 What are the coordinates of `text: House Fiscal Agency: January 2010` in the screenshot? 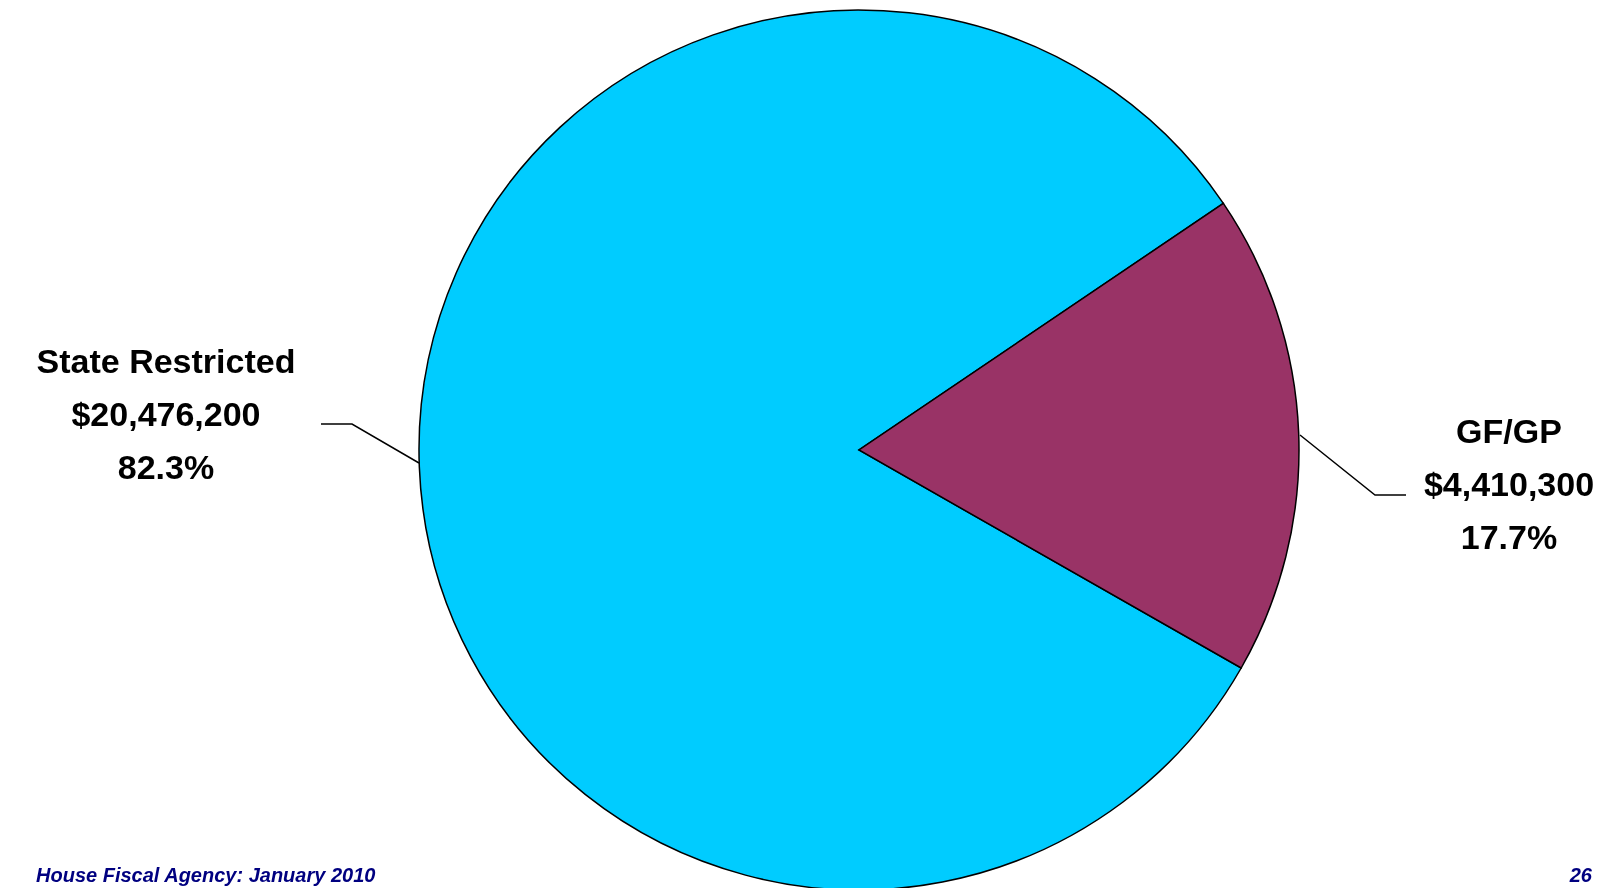 It's located at (206, 875).